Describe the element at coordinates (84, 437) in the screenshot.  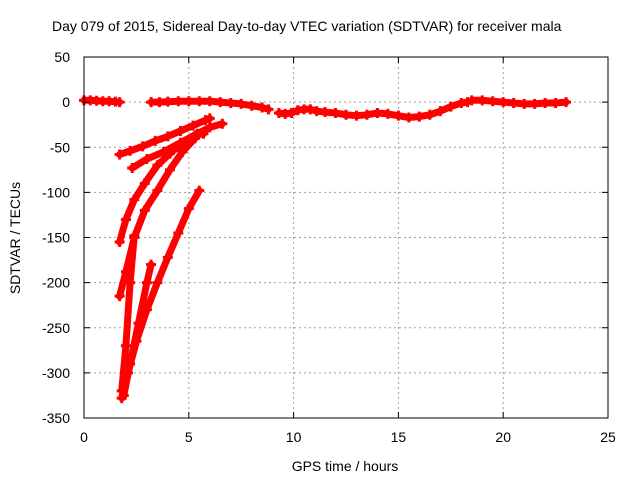
I see `x-tick-label: 0` at that location.